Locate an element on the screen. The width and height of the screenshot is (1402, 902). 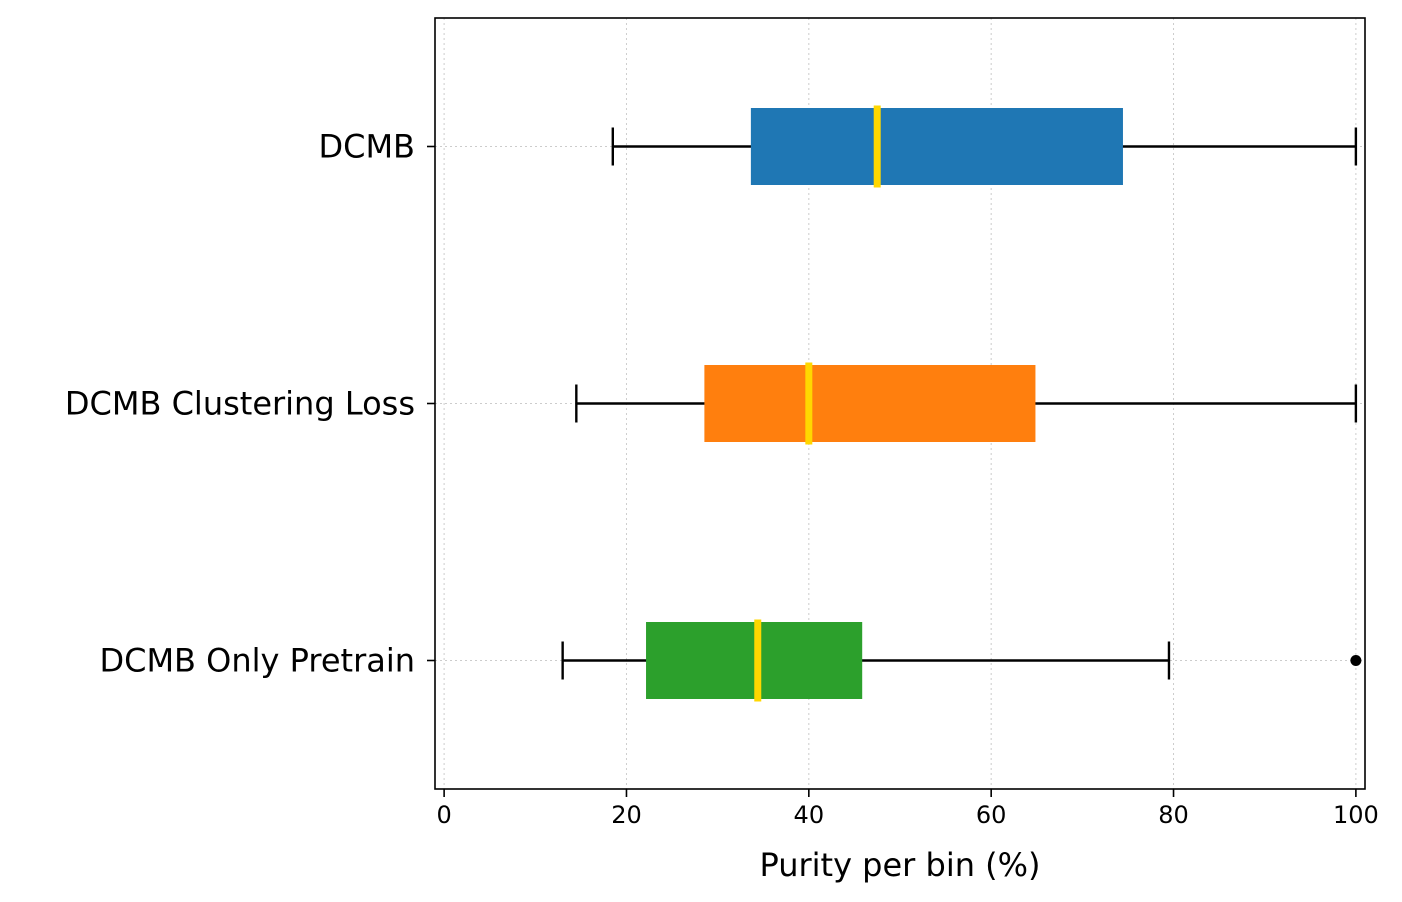
category-label: DCMB Clustering Loss is located at coordinates (240, 404).